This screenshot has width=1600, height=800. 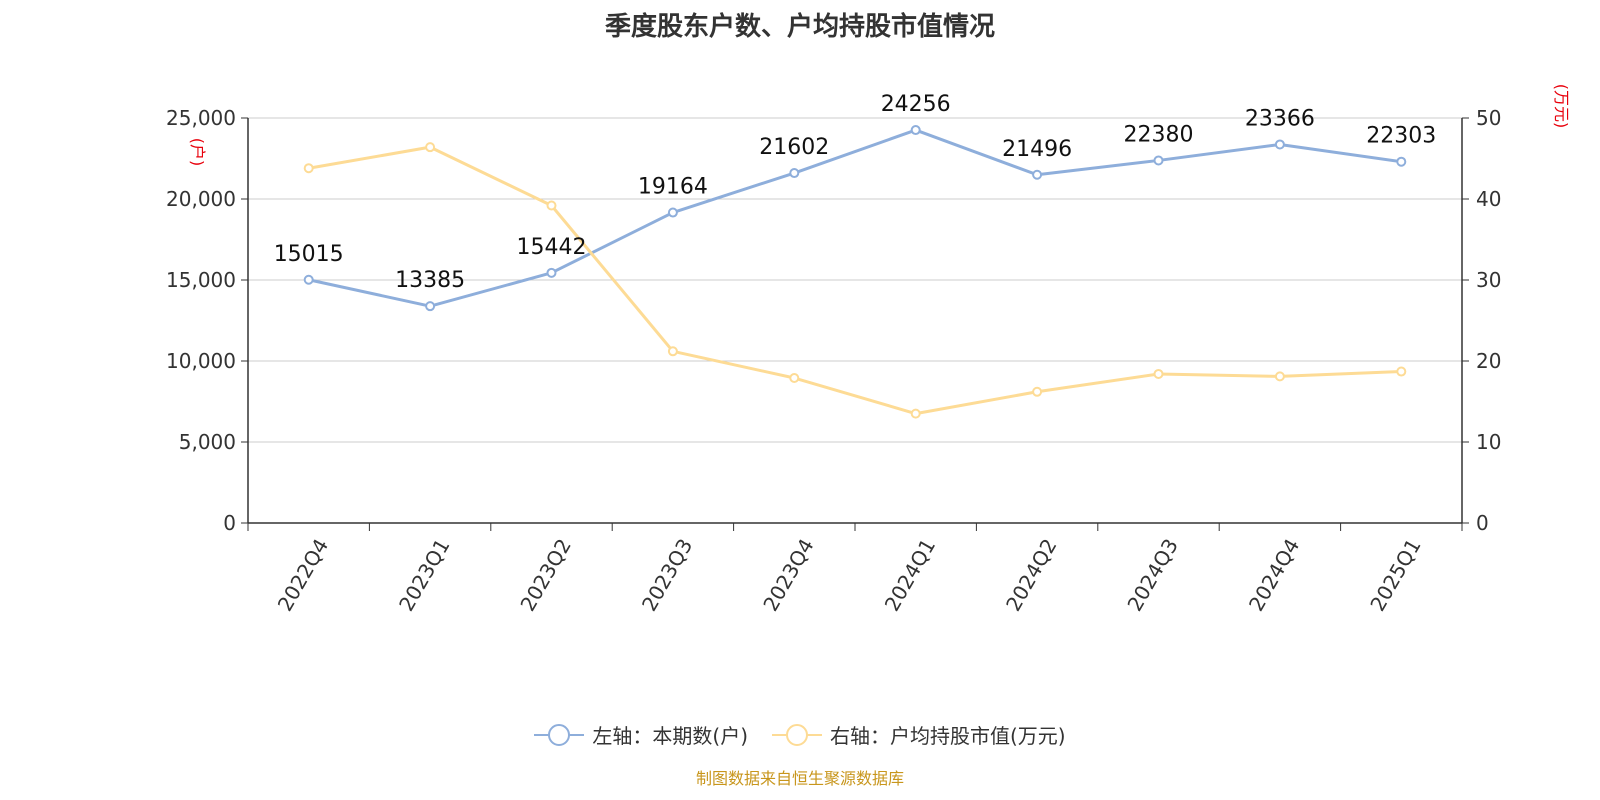 What do you see at coordinates (1395, 575) in the screenshot?
I see `x-tick-label: 2025Q1` at bounding box center [1395, 575].